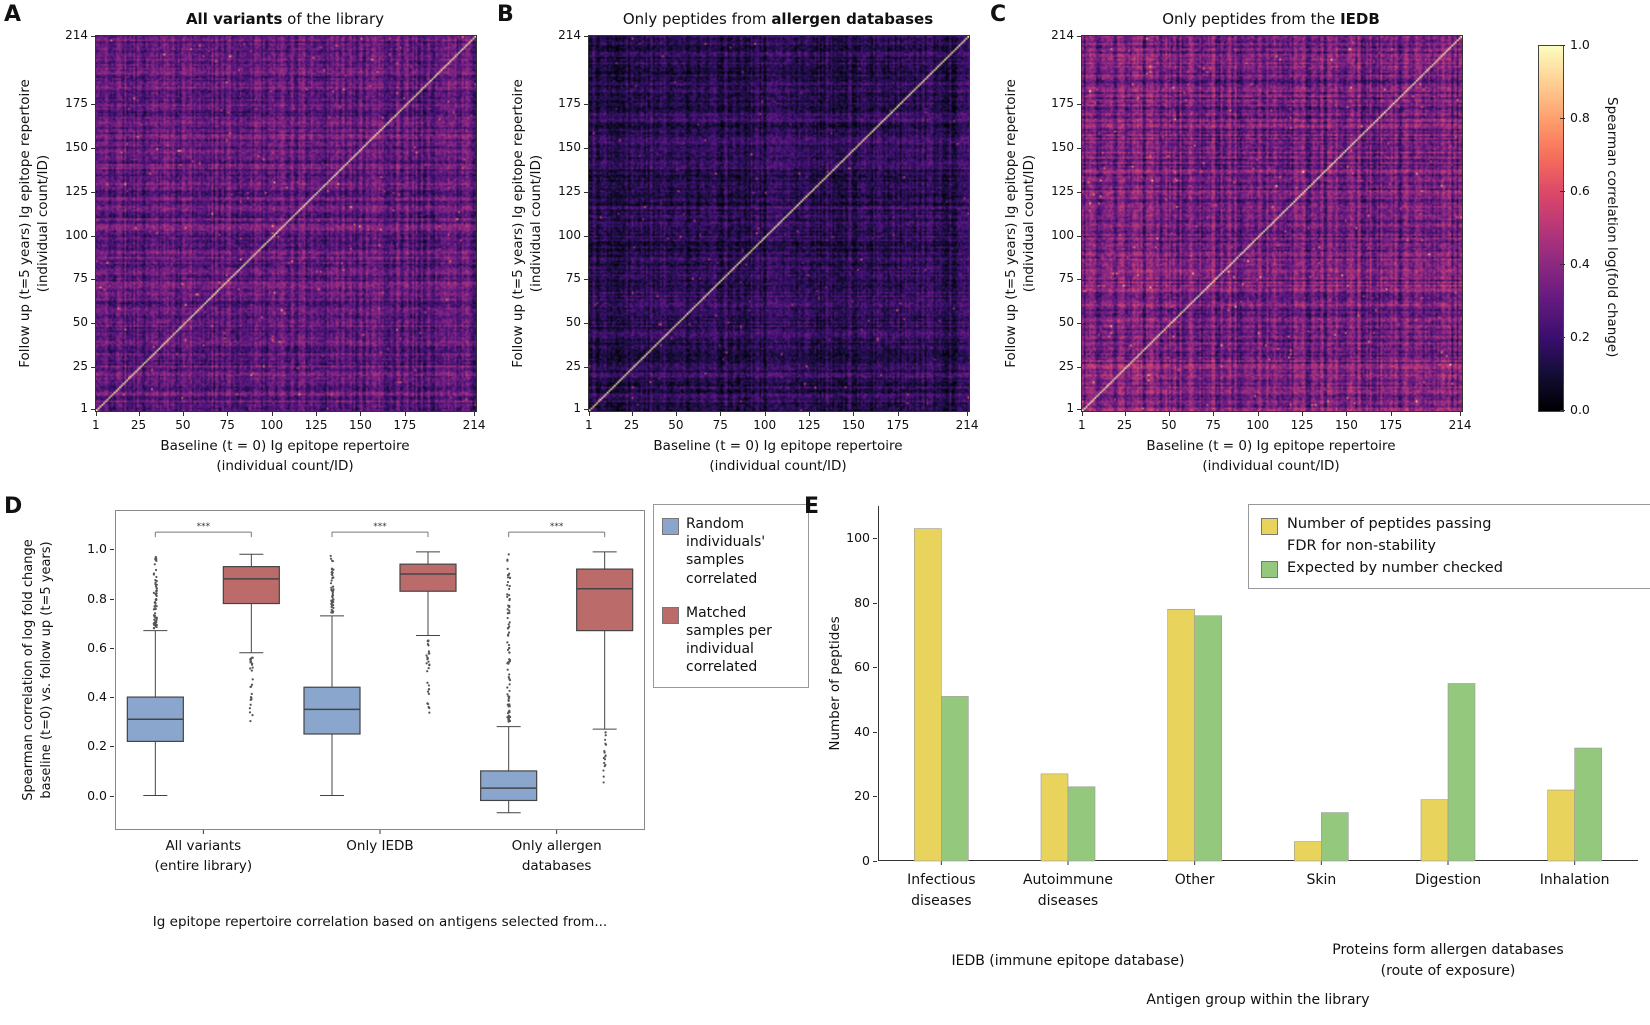 This screenshot has width=1650, height=1025. What do you see at coordinates (720, 649) in the screenshot?
I see `legend-matched-line3: individual` at bounding box center [720, 649].